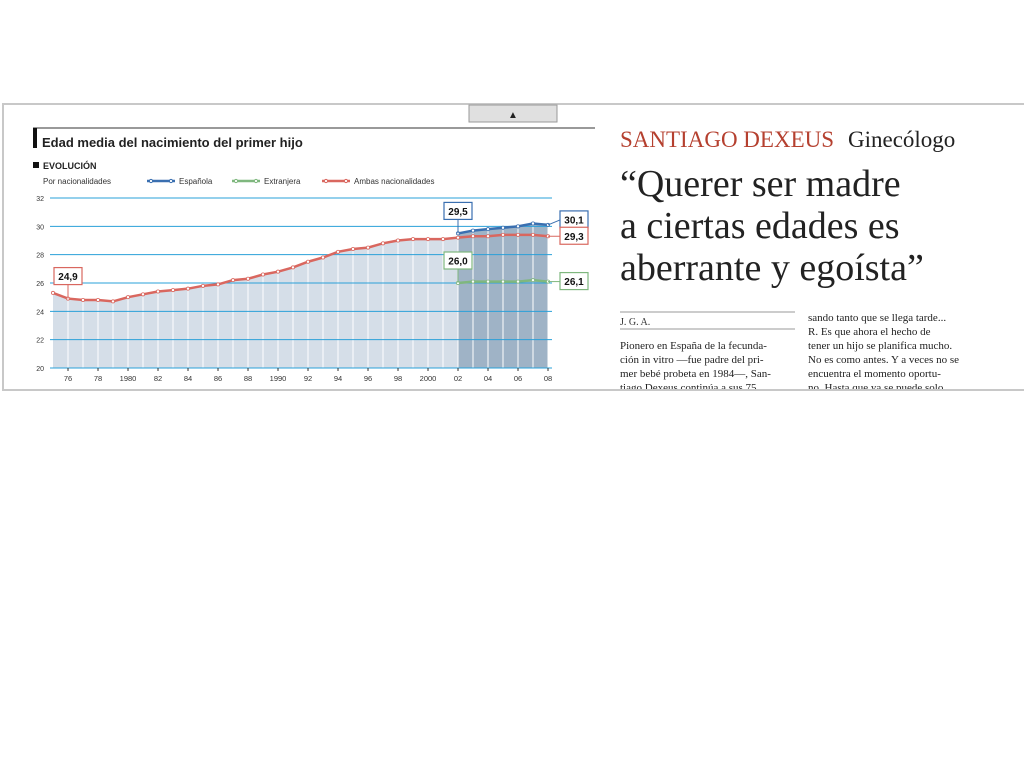 This screenshot has width=1024, height=768. Describe the element at coordinates (218, 378) in the screenshot. I see `x-tick-label: 86` at that location.